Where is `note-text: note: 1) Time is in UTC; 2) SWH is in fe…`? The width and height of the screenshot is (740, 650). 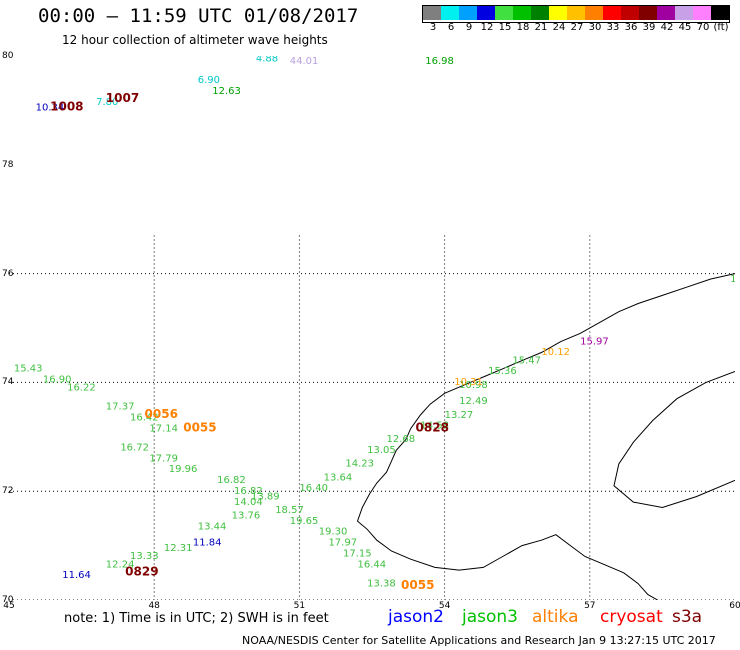
note-text: note: 1) Time is in UTC; 2) SWH is in fe… is located at coordinates (196, 618).